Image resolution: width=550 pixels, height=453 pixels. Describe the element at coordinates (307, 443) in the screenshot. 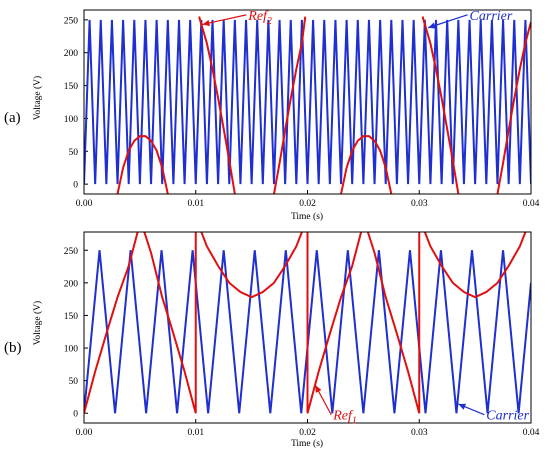

I see `panel-b-xlabel: Time (s)` at that location.